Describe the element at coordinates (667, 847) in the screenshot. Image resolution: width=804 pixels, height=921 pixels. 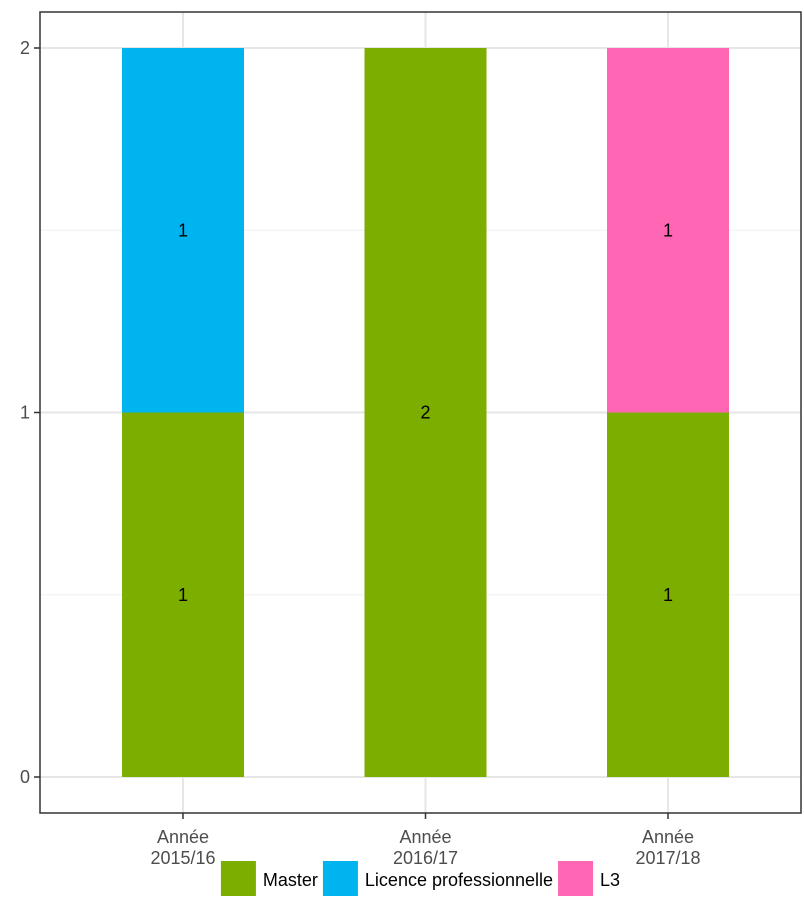
I see `x-tick-label: Année 2017/18` at that location.